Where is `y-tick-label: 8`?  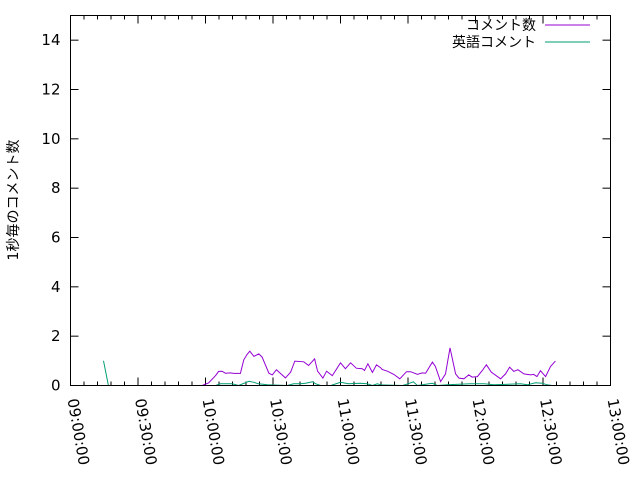 y-tick-label: 8 is located at coordinates (56, 188).